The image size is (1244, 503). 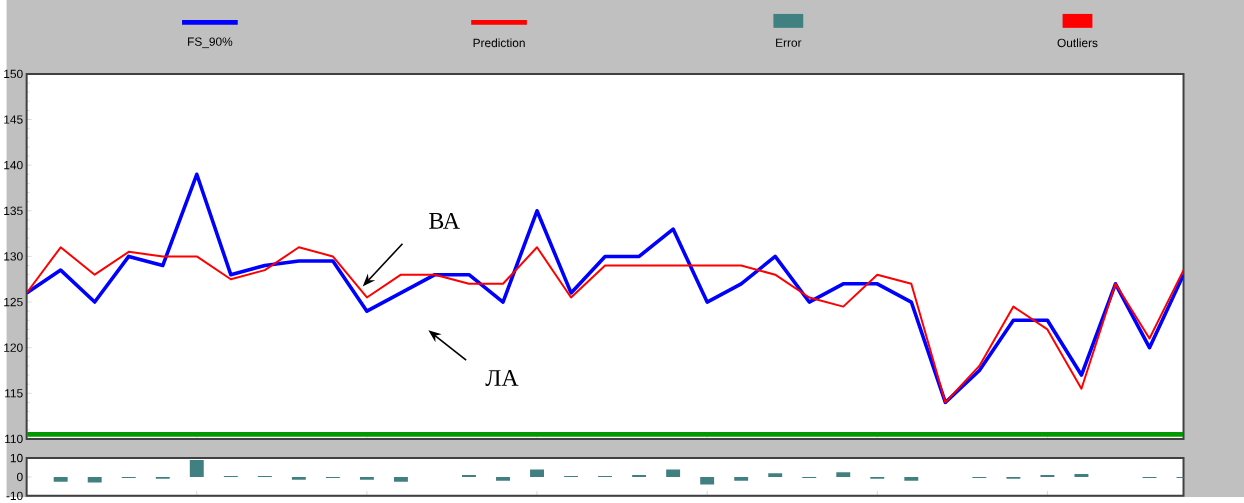 What do you see at coordinates (499, 42) in the screenshot?
I see `legend-label: Prediction` at bounding box center [499, 42].